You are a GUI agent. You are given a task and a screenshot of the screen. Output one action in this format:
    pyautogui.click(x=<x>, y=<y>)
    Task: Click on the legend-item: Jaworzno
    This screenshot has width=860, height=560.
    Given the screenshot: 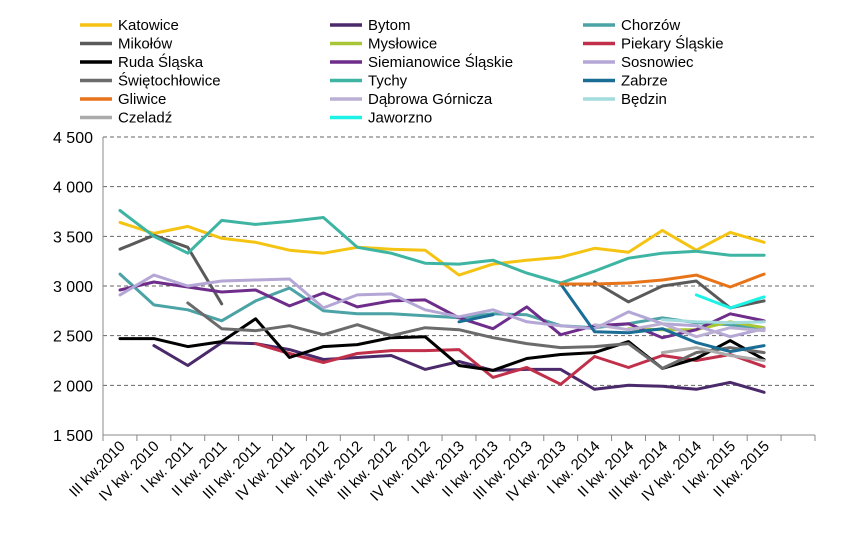 What is the action you would take?
    pyautogui.click(x=381, y=118)
    